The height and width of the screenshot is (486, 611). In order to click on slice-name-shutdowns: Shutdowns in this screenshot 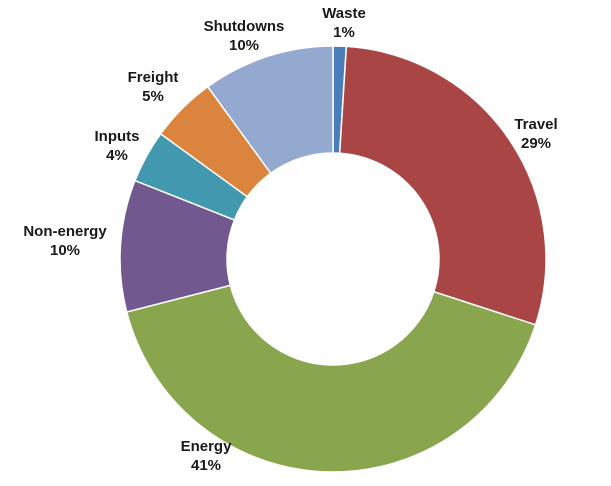, I will do `click(244, 26)`.